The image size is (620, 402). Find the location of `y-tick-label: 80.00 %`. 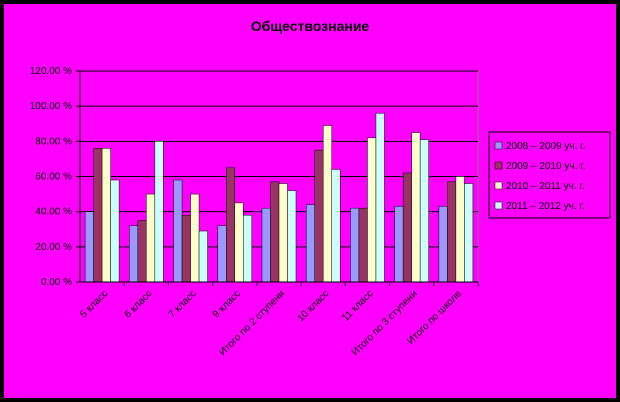

y-tick-label: 80.00 % is located at coordinates (53, 141).